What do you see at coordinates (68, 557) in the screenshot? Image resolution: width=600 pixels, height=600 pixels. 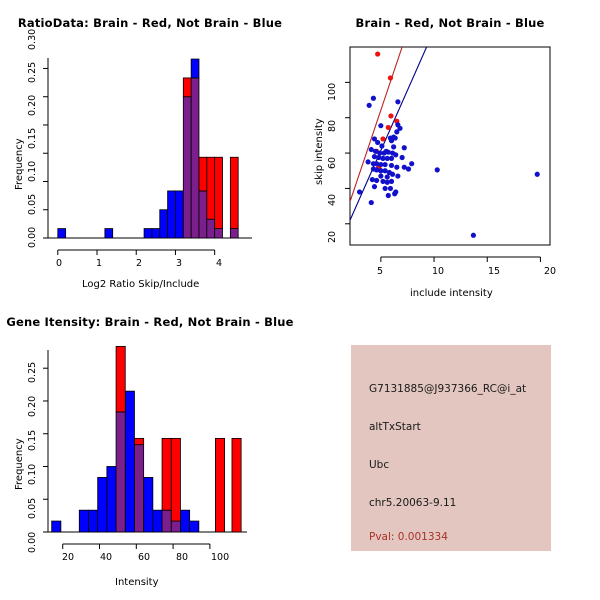 I see `gene-xtick-0: 20` at bounding box center [68, 557].